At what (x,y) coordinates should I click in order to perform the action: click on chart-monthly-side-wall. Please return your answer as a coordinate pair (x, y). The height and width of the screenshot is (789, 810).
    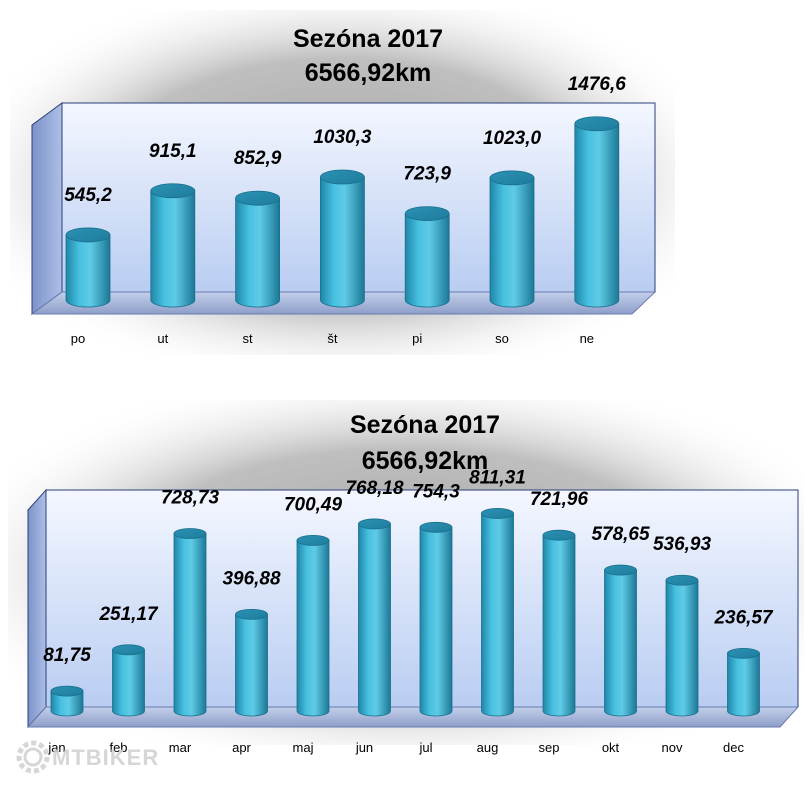
    Looking at the image, I should click on (37, 608).